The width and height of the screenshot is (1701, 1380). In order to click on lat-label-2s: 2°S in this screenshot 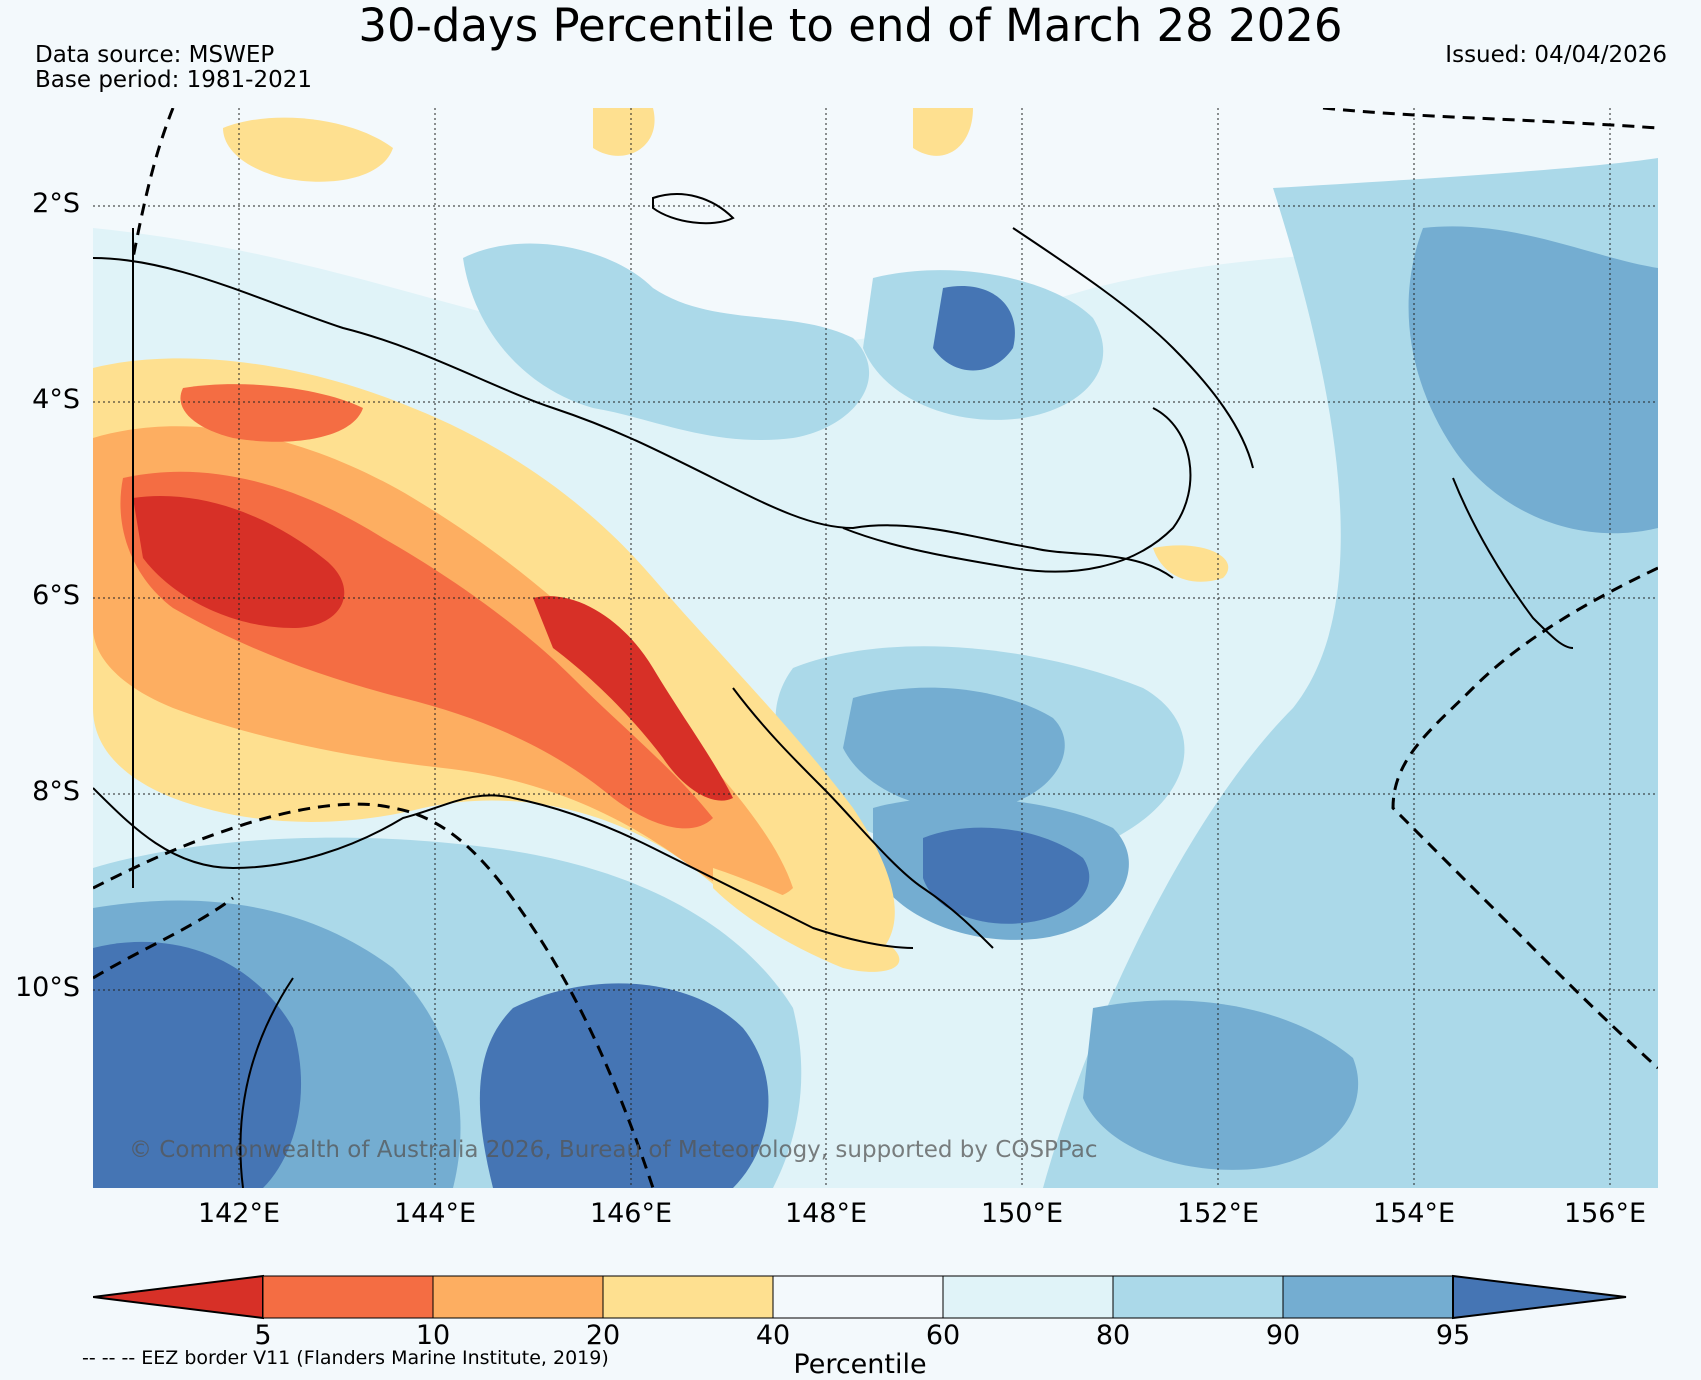, I will do `click(56, 203)`.